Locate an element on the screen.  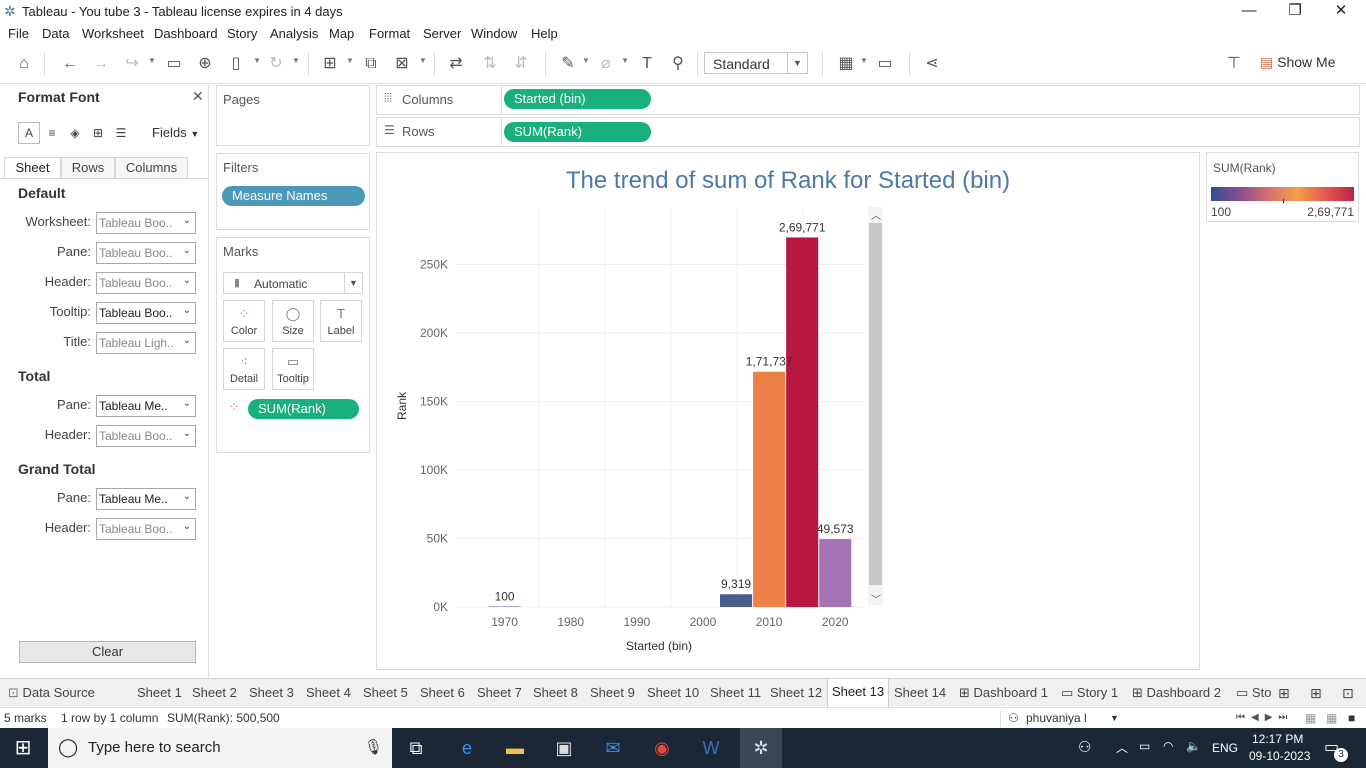
tab-sheet-12: Sheet 12 is located at coordinates (796, 692).